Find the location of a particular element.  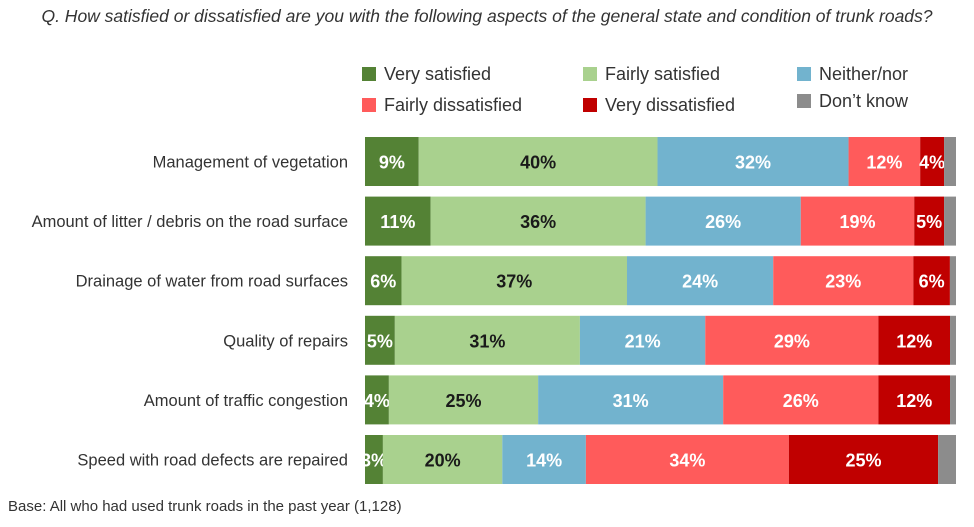

data-label-fairly-dissatisfied-row-5: 26% is located at coordinates (801, 401).